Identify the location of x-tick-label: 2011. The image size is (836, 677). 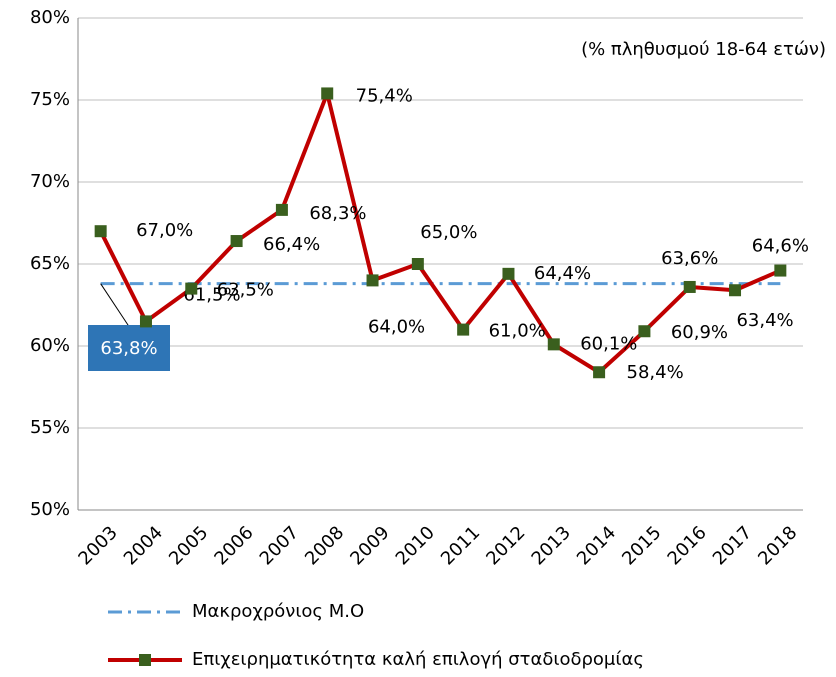
(460, 545).